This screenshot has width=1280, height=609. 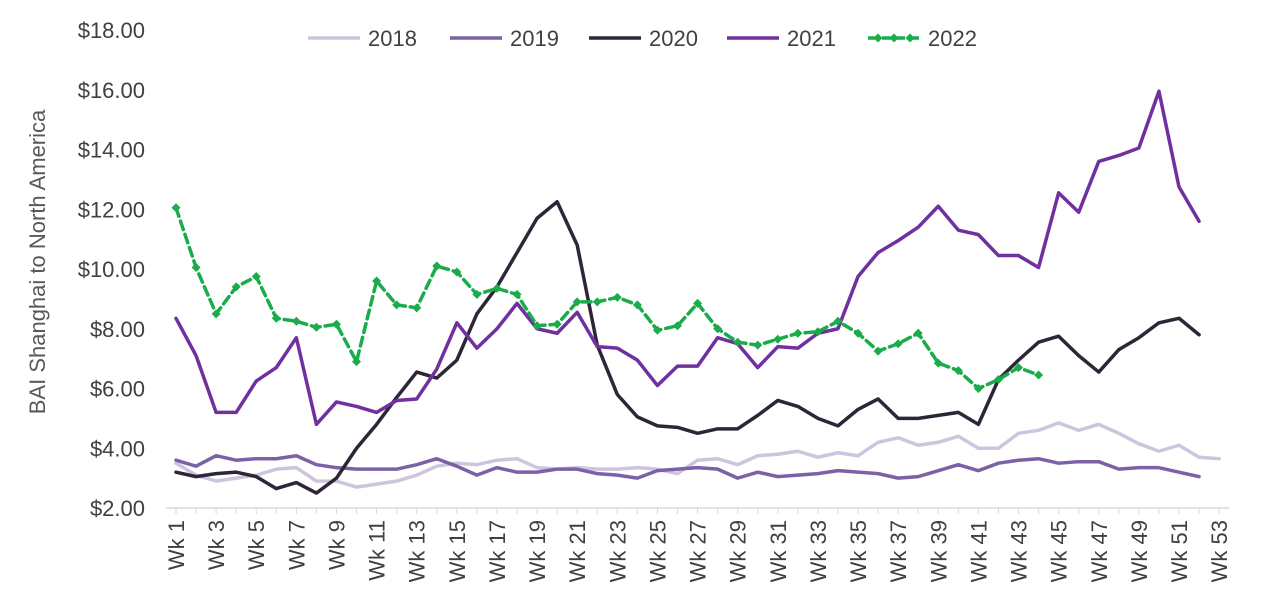 I want to click on x-tick-label: Wk 15, so click(x=457, y=551).